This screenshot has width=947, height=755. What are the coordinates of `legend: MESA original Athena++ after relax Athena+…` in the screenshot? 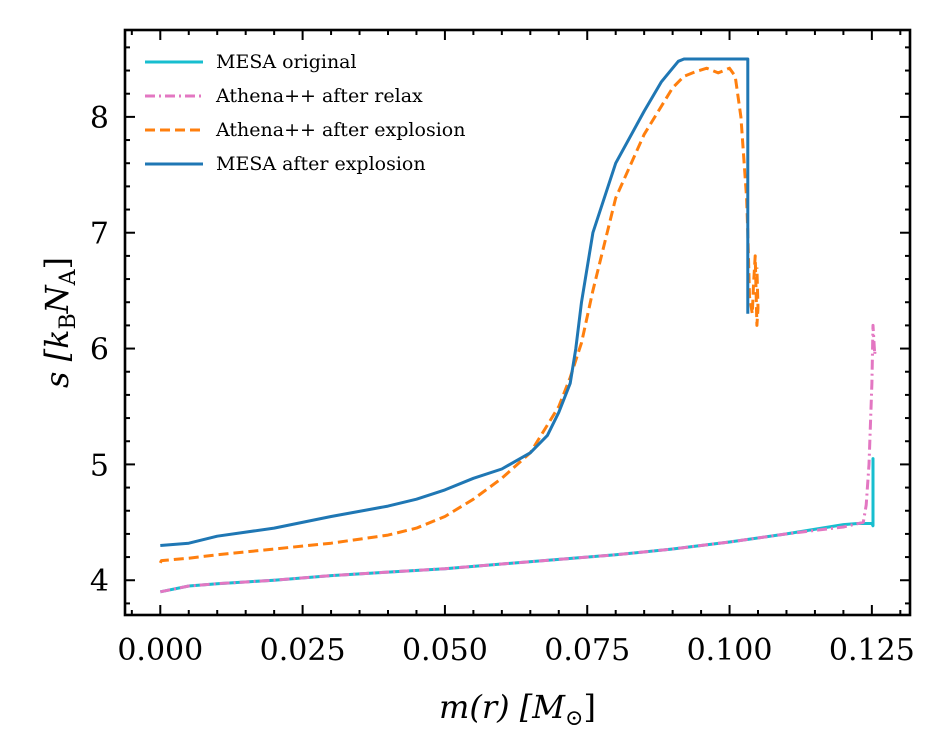 It's located at (305, 113).